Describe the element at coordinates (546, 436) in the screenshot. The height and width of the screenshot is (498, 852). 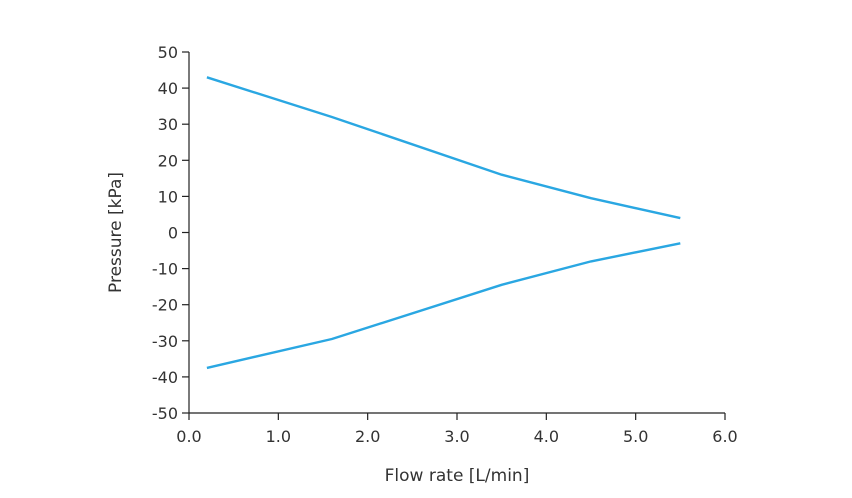
I see `x-tick-label: 4.0` at that location.